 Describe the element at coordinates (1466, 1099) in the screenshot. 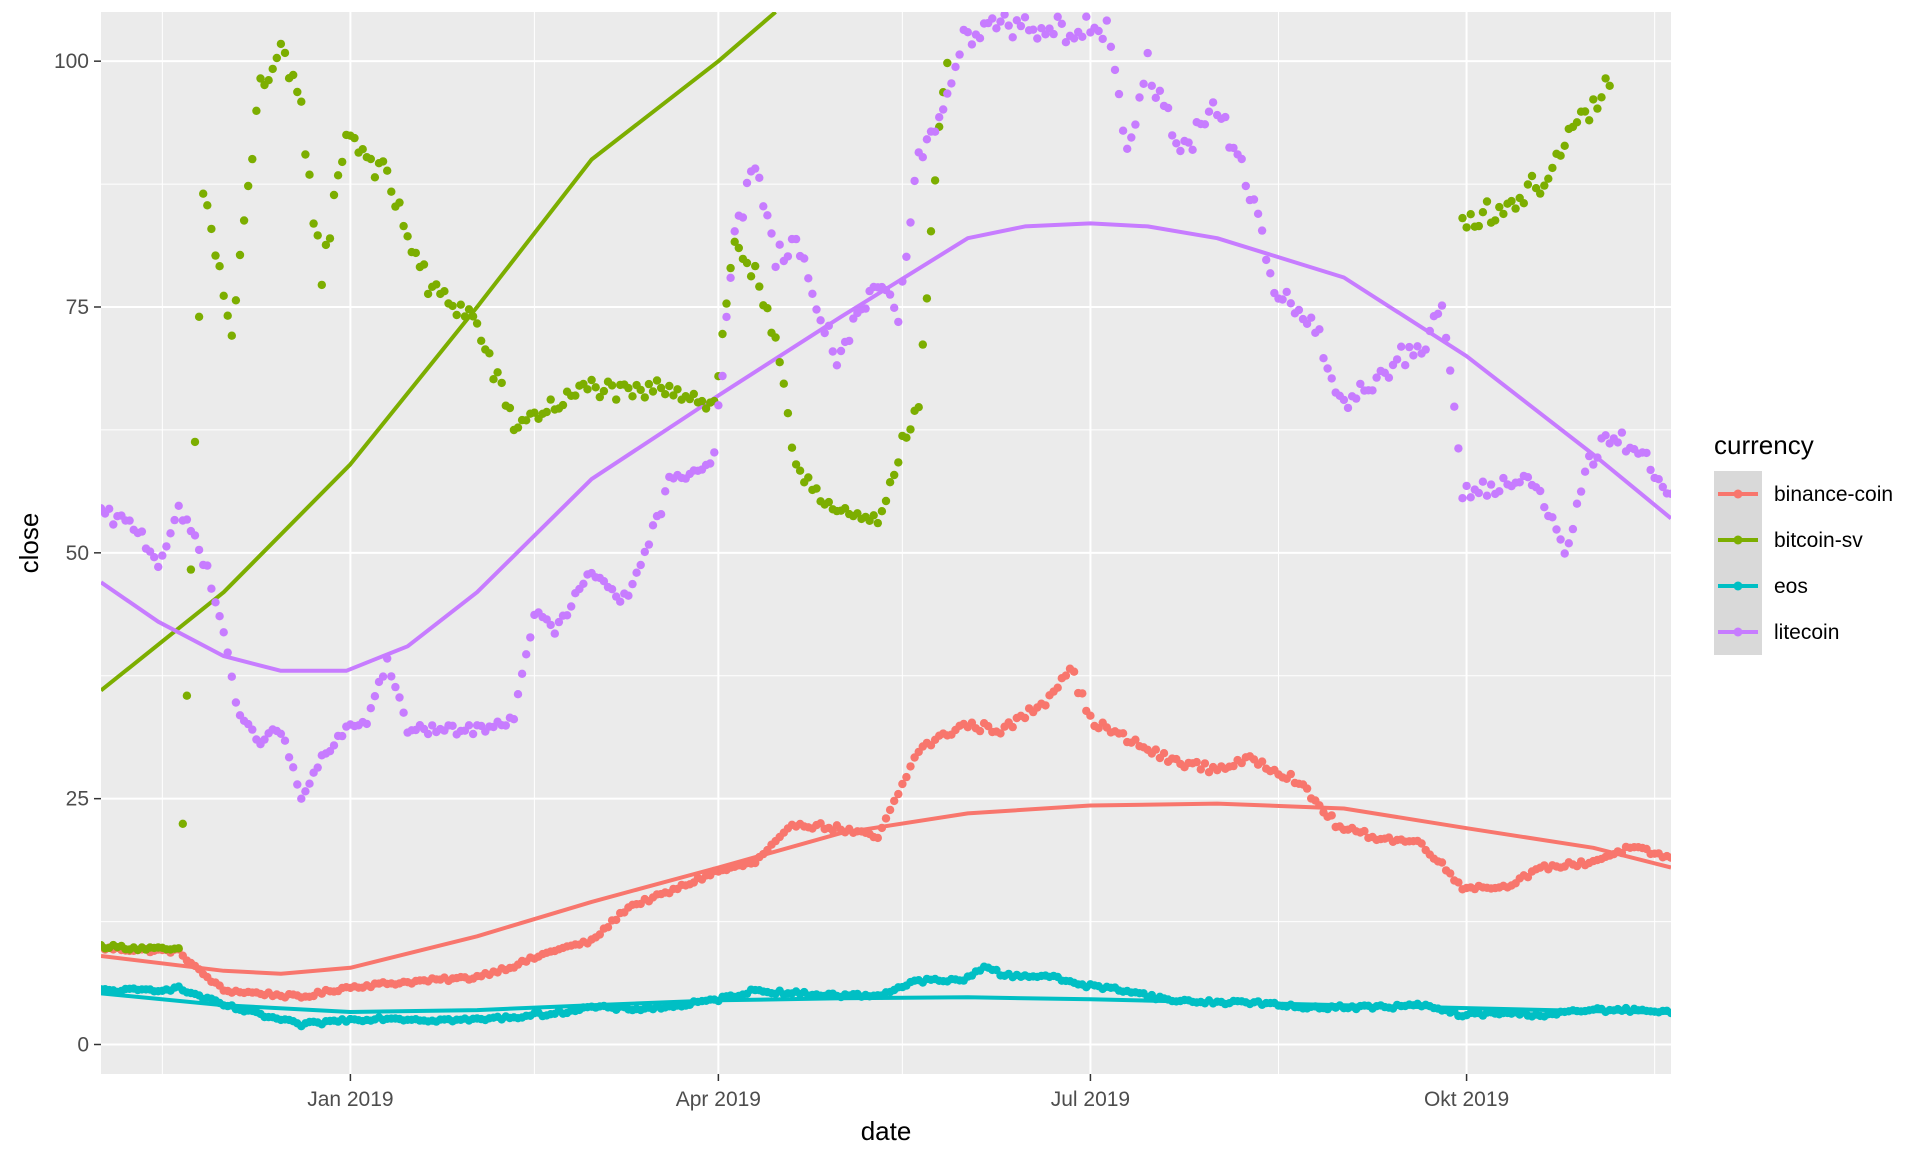

I see `x-tick-label-3: Okt 2019` at that location.